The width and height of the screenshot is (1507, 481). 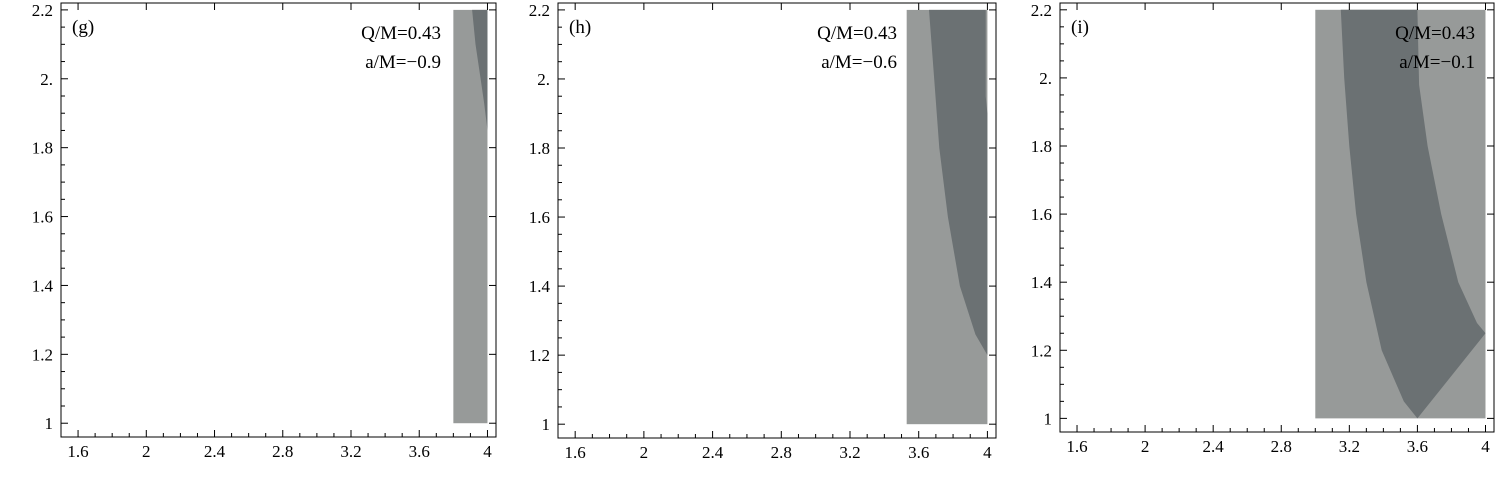 I want to click on parameter-annotation: a/M=−0.9, so click(x=403, y=62).